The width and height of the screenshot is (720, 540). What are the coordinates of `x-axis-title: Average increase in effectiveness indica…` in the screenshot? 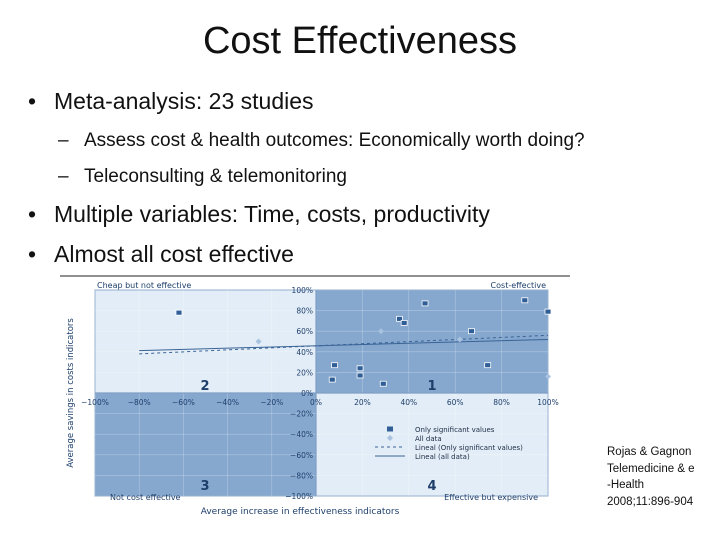 It's located at (300, 512).